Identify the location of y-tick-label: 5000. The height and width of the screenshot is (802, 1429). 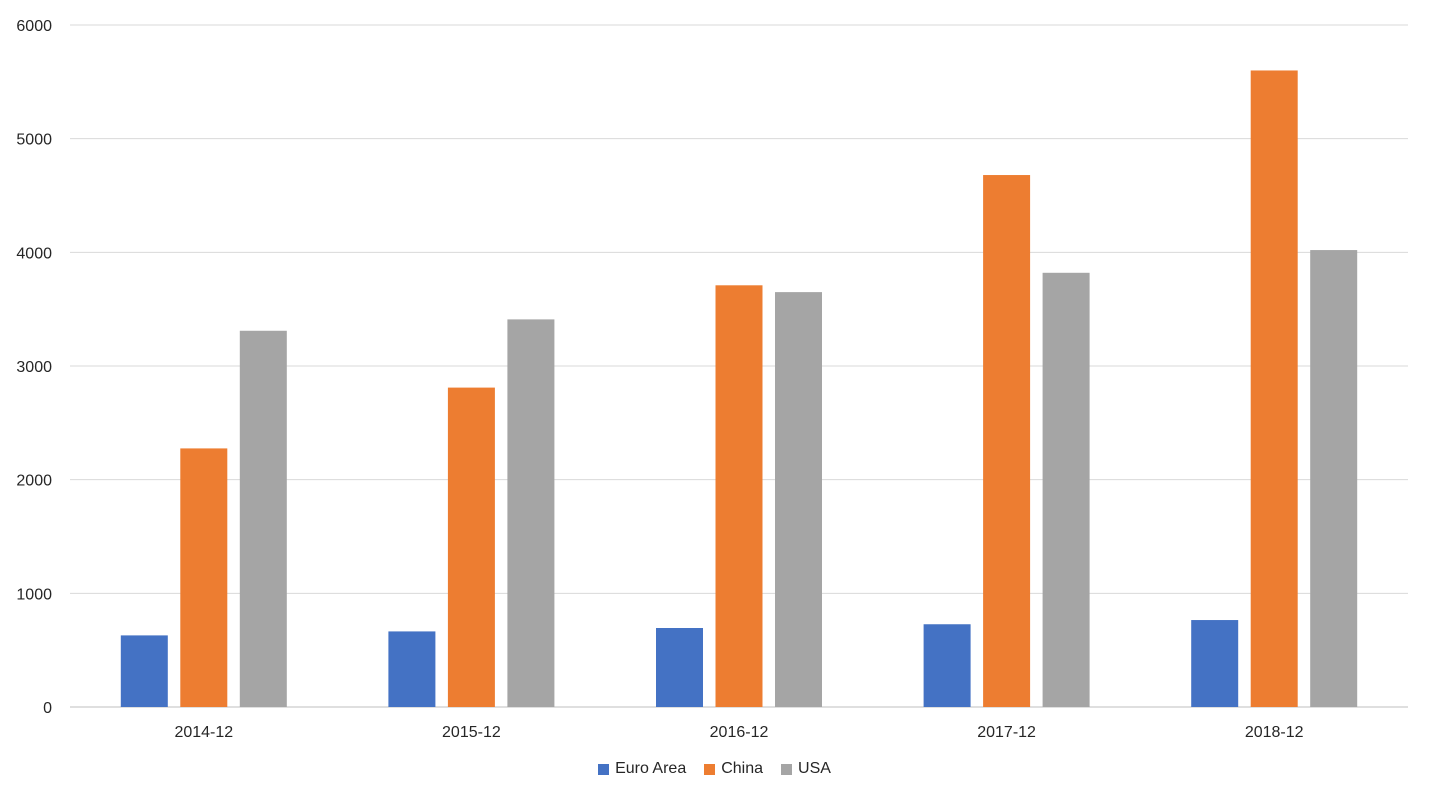
(34, 140).